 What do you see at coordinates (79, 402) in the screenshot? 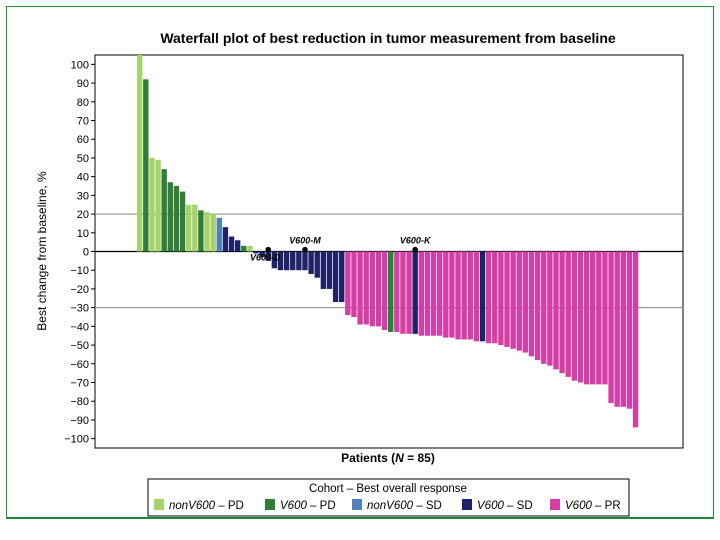
I see `y-tick-label: −80` at bounding box center [79, 402].